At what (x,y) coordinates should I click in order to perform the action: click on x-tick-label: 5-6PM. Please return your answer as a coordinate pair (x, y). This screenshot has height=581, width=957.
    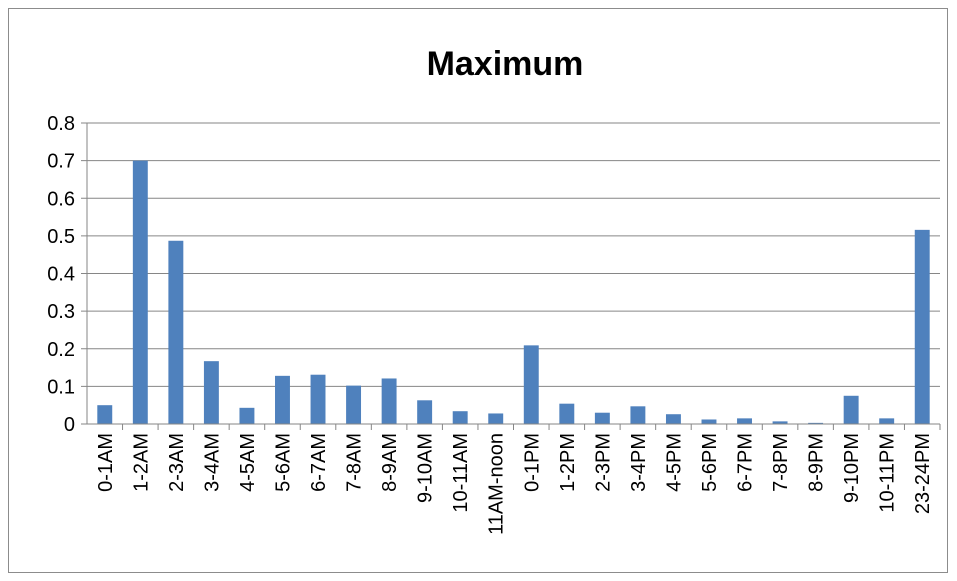
    Looking at the image, I should click on (710, 462).